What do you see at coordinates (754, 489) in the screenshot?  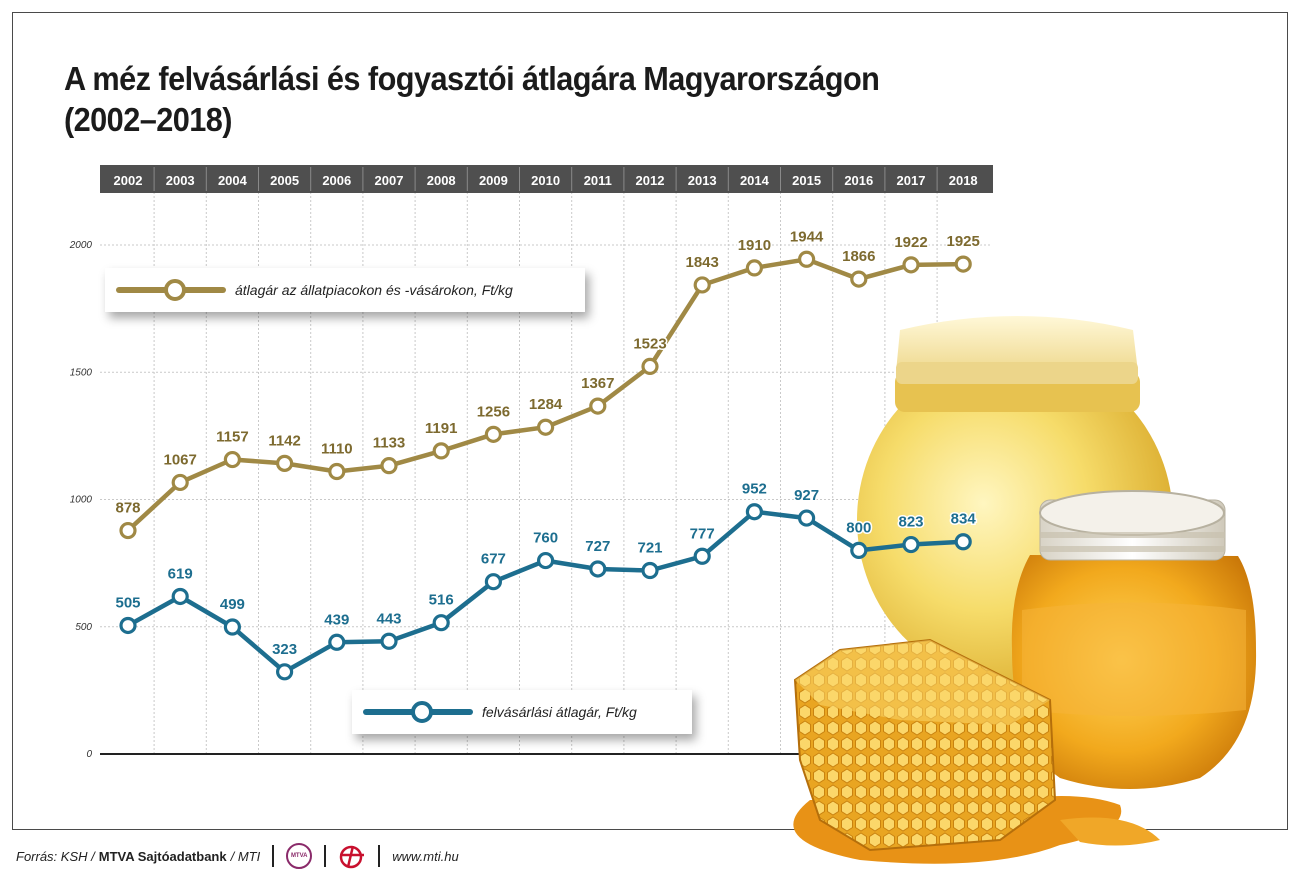 I see `data-label: 952` at bounding box center [754, 489].